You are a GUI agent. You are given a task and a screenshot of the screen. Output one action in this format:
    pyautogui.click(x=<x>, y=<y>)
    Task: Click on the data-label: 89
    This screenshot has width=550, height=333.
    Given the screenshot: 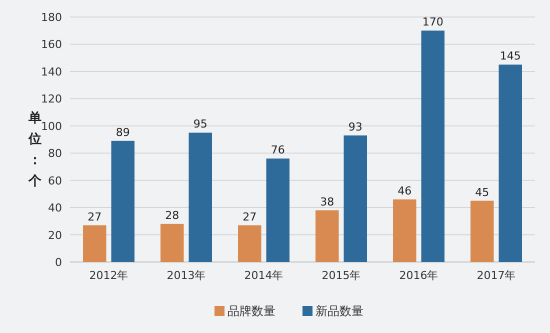 What is the action you would take?
    pyautogui.click(x=123, y=132)
    